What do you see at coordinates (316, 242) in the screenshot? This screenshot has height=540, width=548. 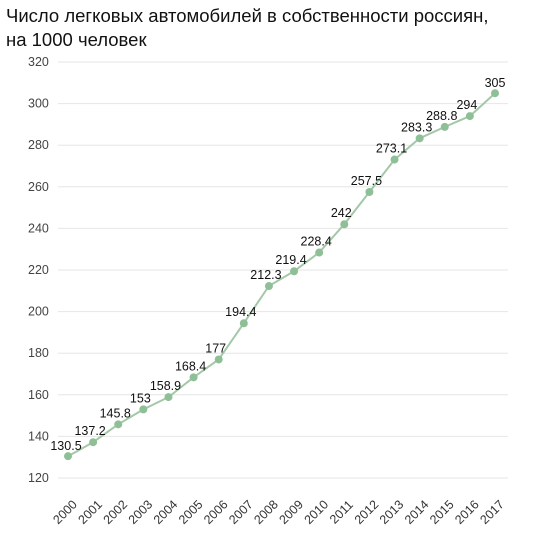 I see `data-label: 228.4` at bounding box center [316, 242].